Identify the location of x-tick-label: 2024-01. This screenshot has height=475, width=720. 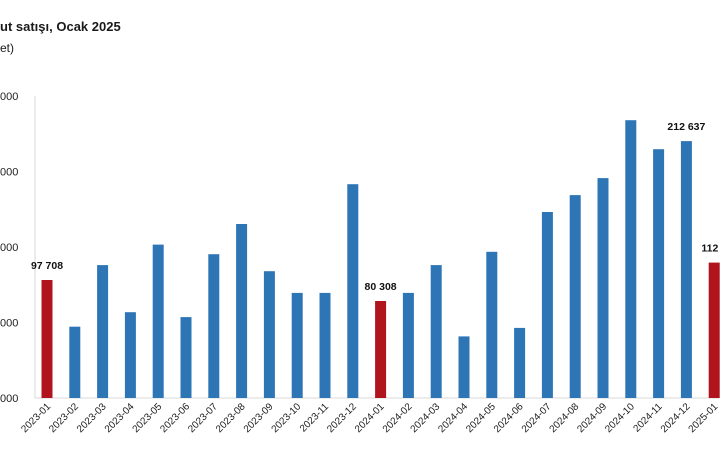
(370, 418).